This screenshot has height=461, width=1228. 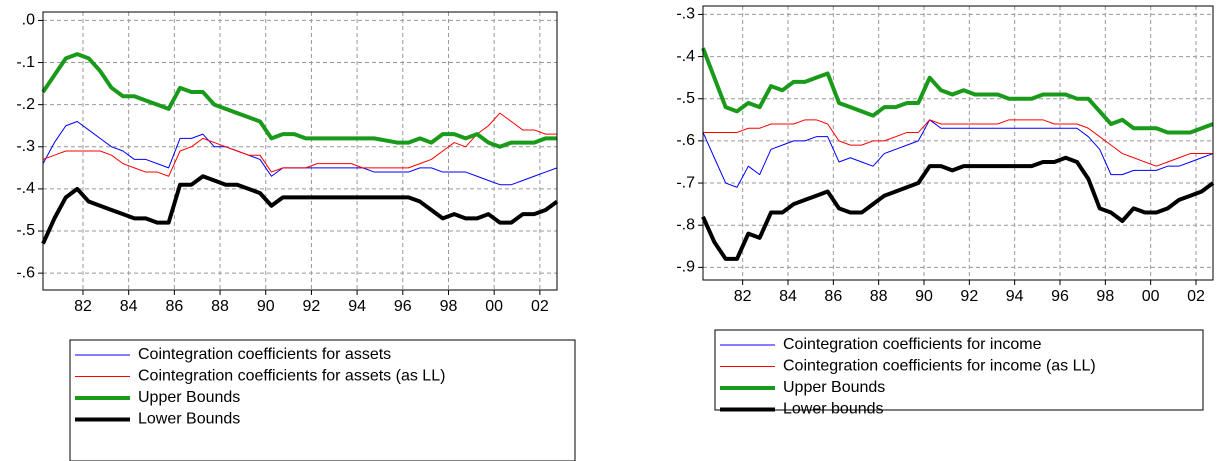 I want to click on y-tick-label: -.9, so click(x=685, y=267).